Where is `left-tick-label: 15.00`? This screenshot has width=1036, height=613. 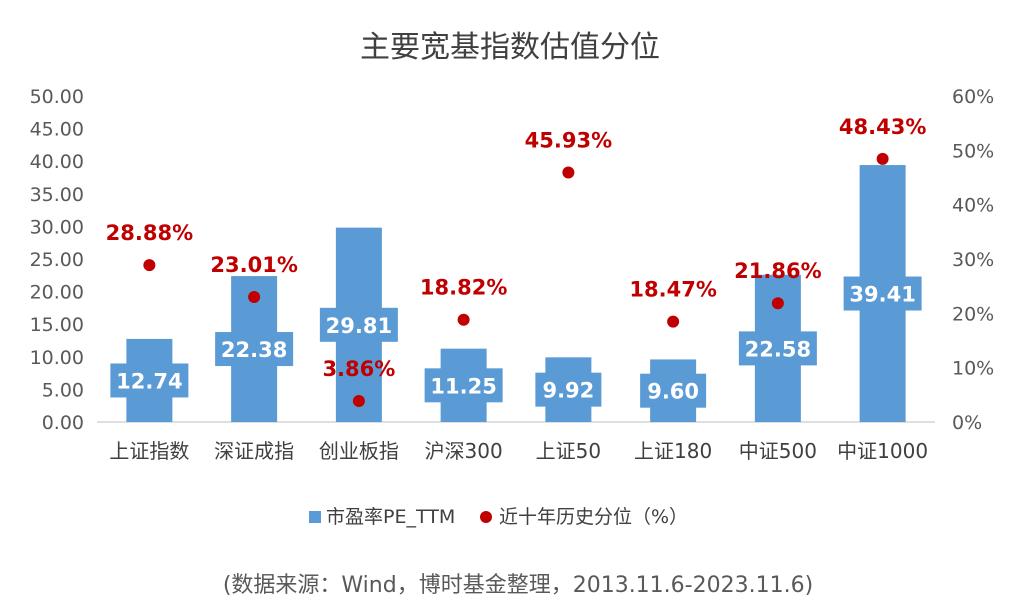 left-tick-label: 15.00 is located at coordinates (57, 325).